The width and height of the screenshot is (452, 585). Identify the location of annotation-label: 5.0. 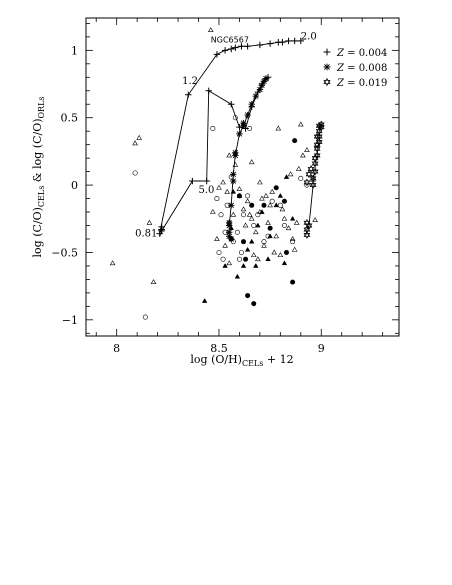
(207, 190).